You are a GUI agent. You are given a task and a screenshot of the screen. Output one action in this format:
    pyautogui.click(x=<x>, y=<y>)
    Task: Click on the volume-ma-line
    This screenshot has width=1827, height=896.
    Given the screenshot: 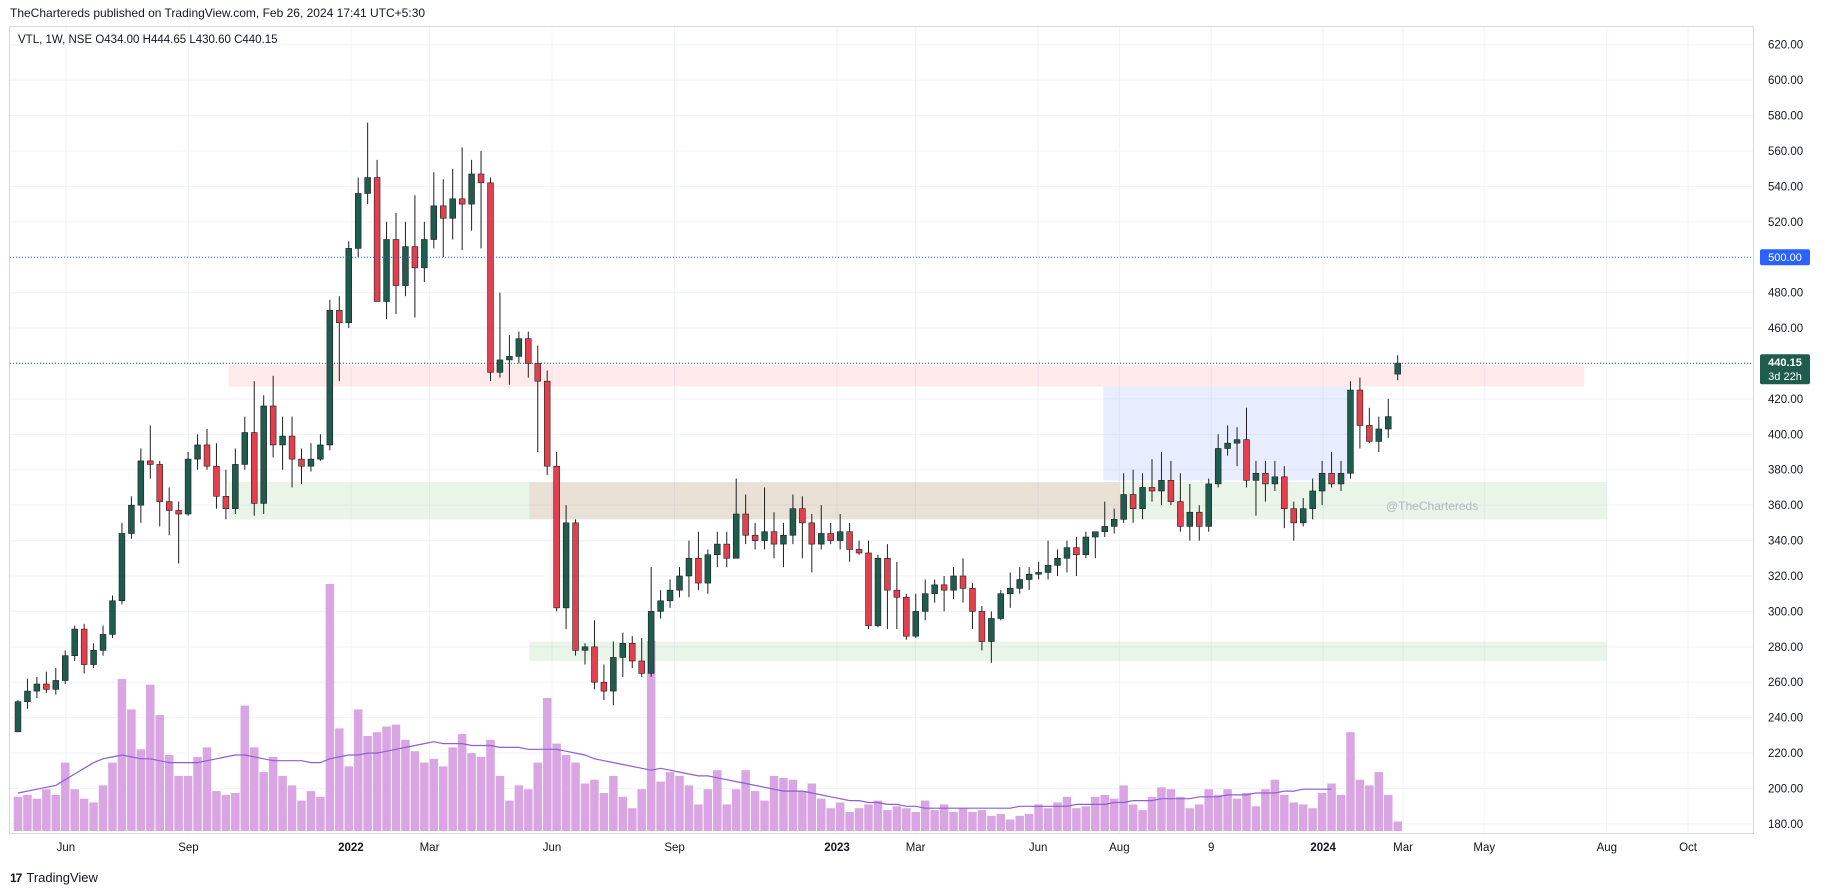 What is the action you would take?
    pyautogui.click(x=674, y=775)
    